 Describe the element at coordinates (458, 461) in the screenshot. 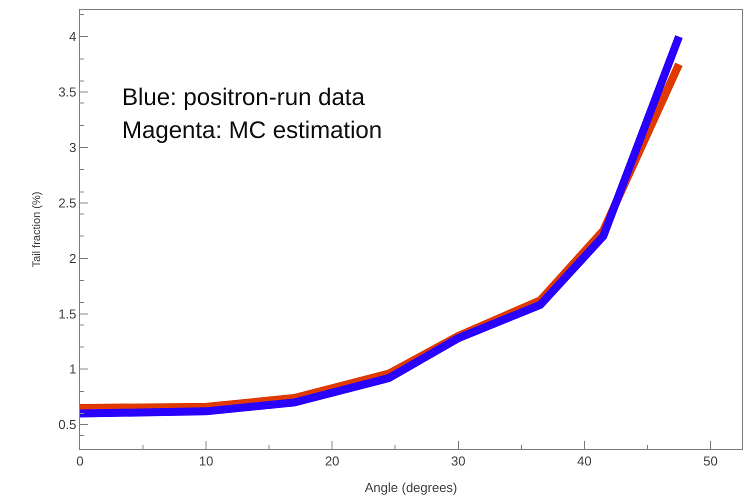

I see `x-tick-label: 30` at that location.